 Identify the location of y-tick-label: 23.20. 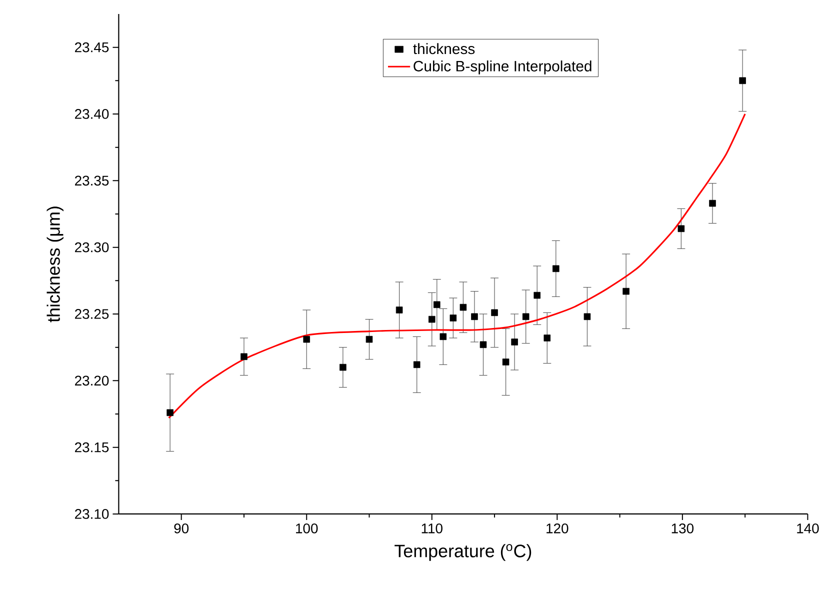
(92, 381).